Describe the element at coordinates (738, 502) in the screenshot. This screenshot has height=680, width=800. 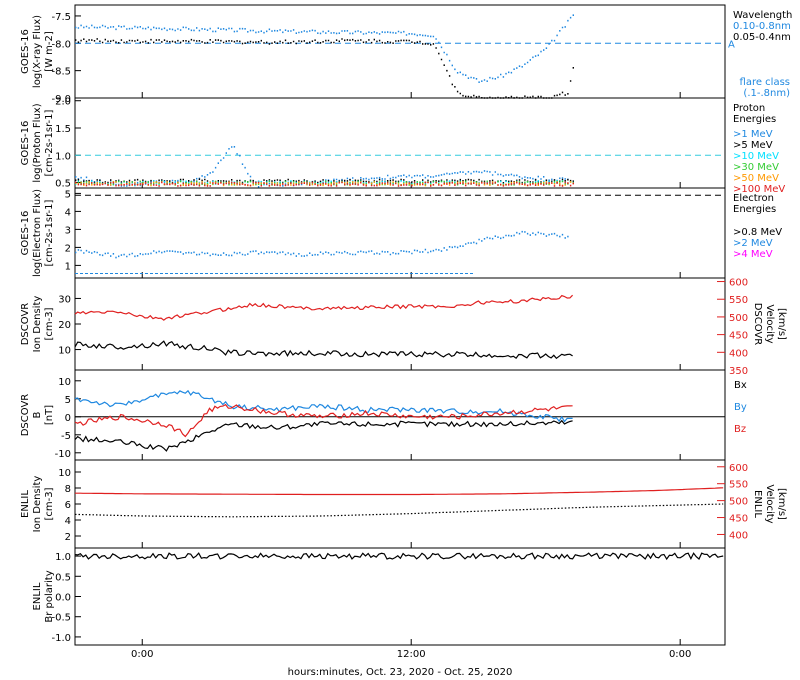
I see `right-tick-label: 500` at that location.